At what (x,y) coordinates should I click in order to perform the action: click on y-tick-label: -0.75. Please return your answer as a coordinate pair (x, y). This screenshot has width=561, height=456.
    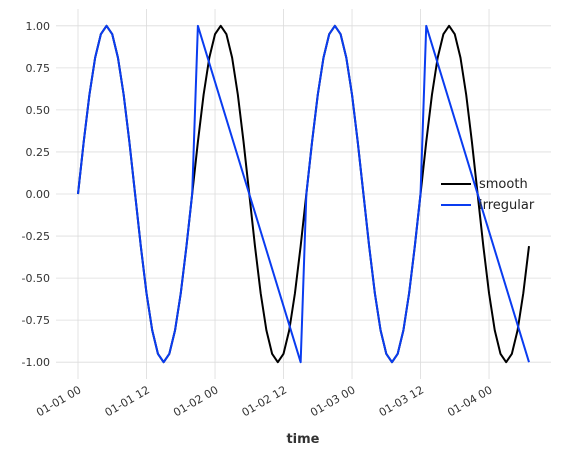
    Looking at the image, I should click on (36, 320).